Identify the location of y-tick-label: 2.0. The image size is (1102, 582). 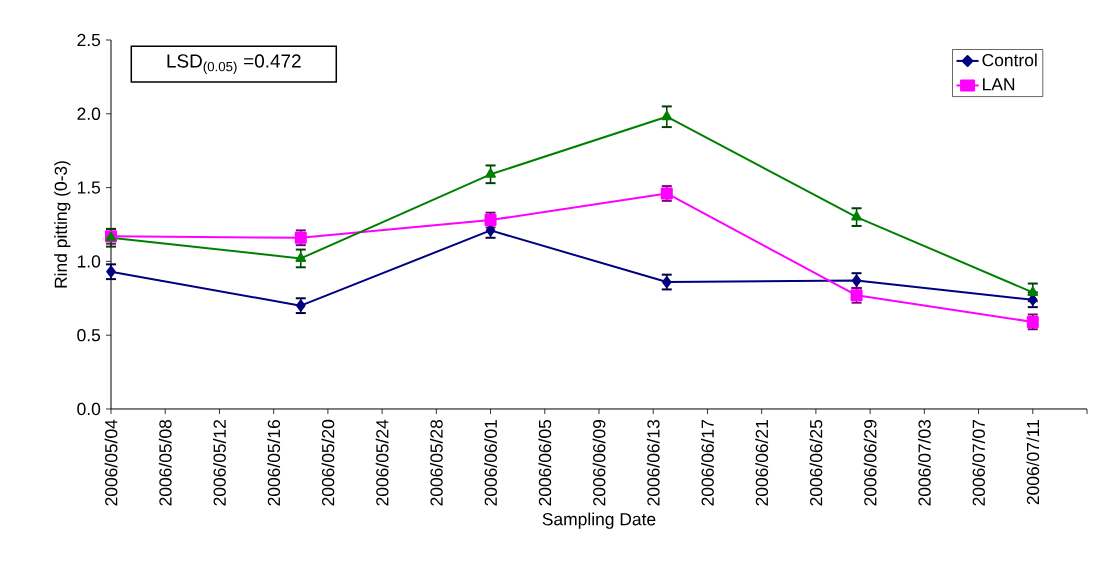
(89, 113).